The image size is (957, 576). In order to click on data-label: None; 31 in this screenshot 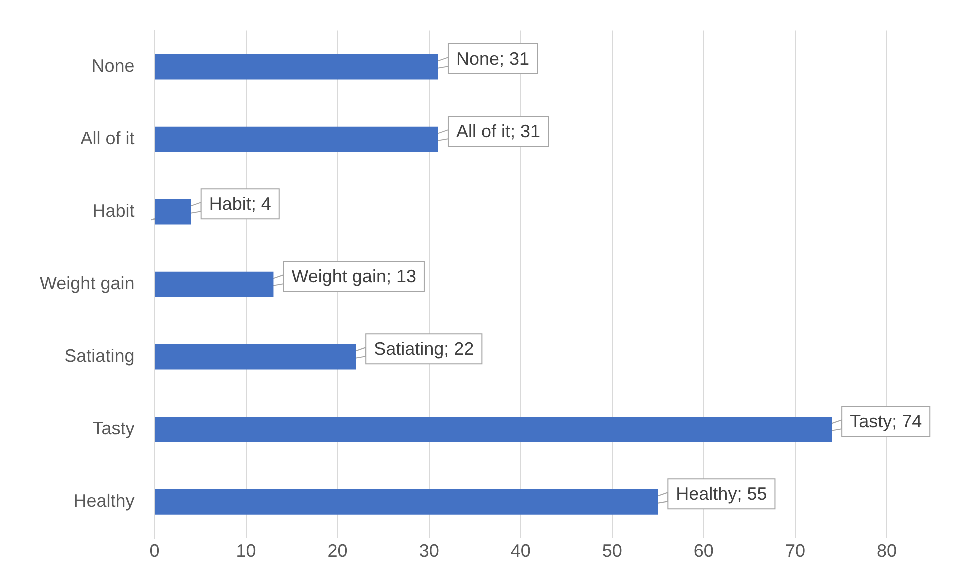, I will do `click(493, 59)`.